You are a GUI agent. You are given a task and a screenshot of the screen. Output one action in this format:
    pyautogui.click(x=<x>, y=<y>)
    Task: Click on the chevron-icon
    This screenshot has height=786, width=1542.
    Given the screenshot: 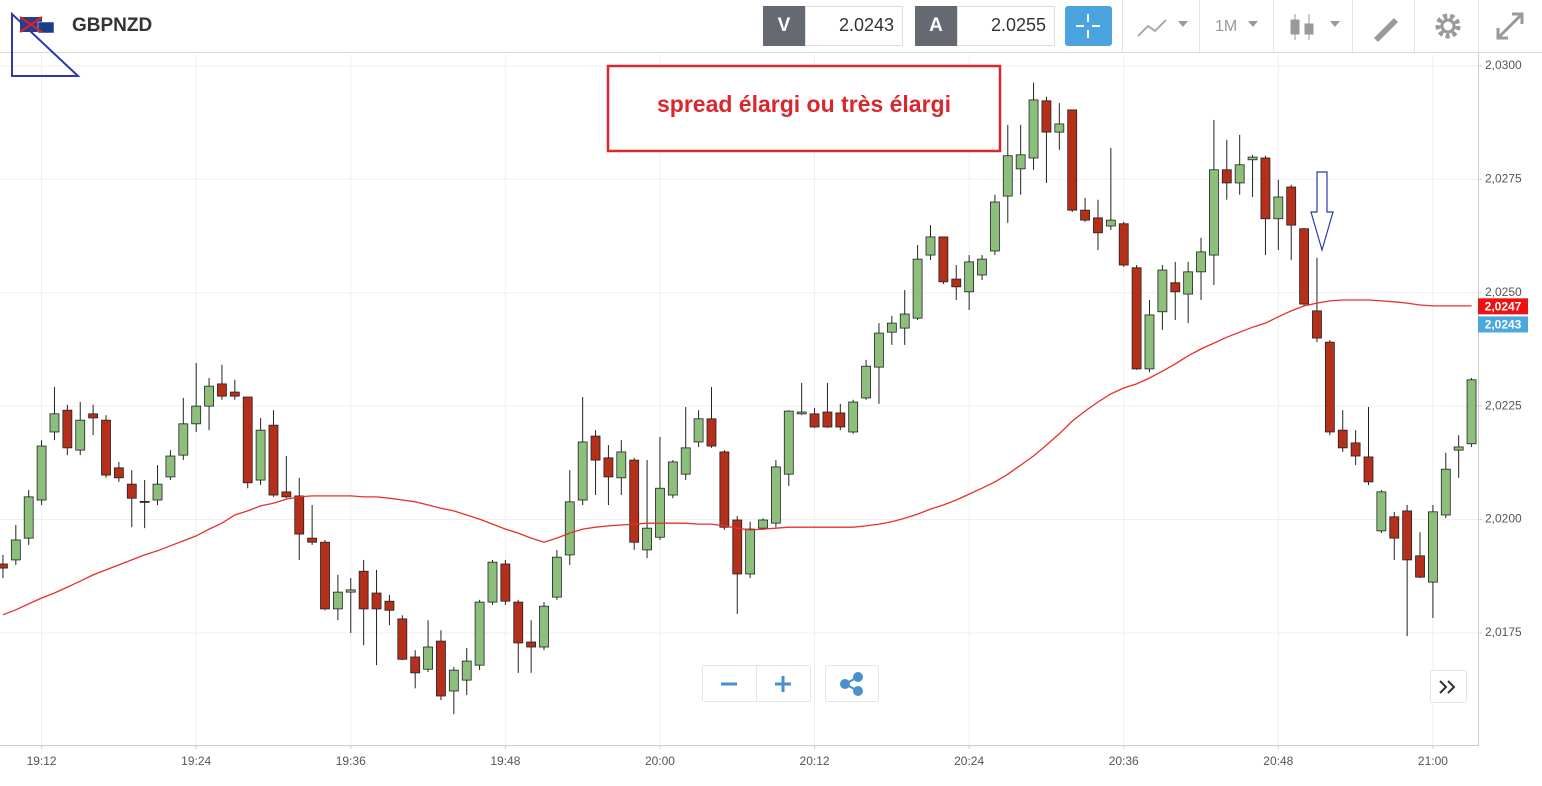 What is the action you would take?
    pyautogui.click(x=1447, y=687)
    